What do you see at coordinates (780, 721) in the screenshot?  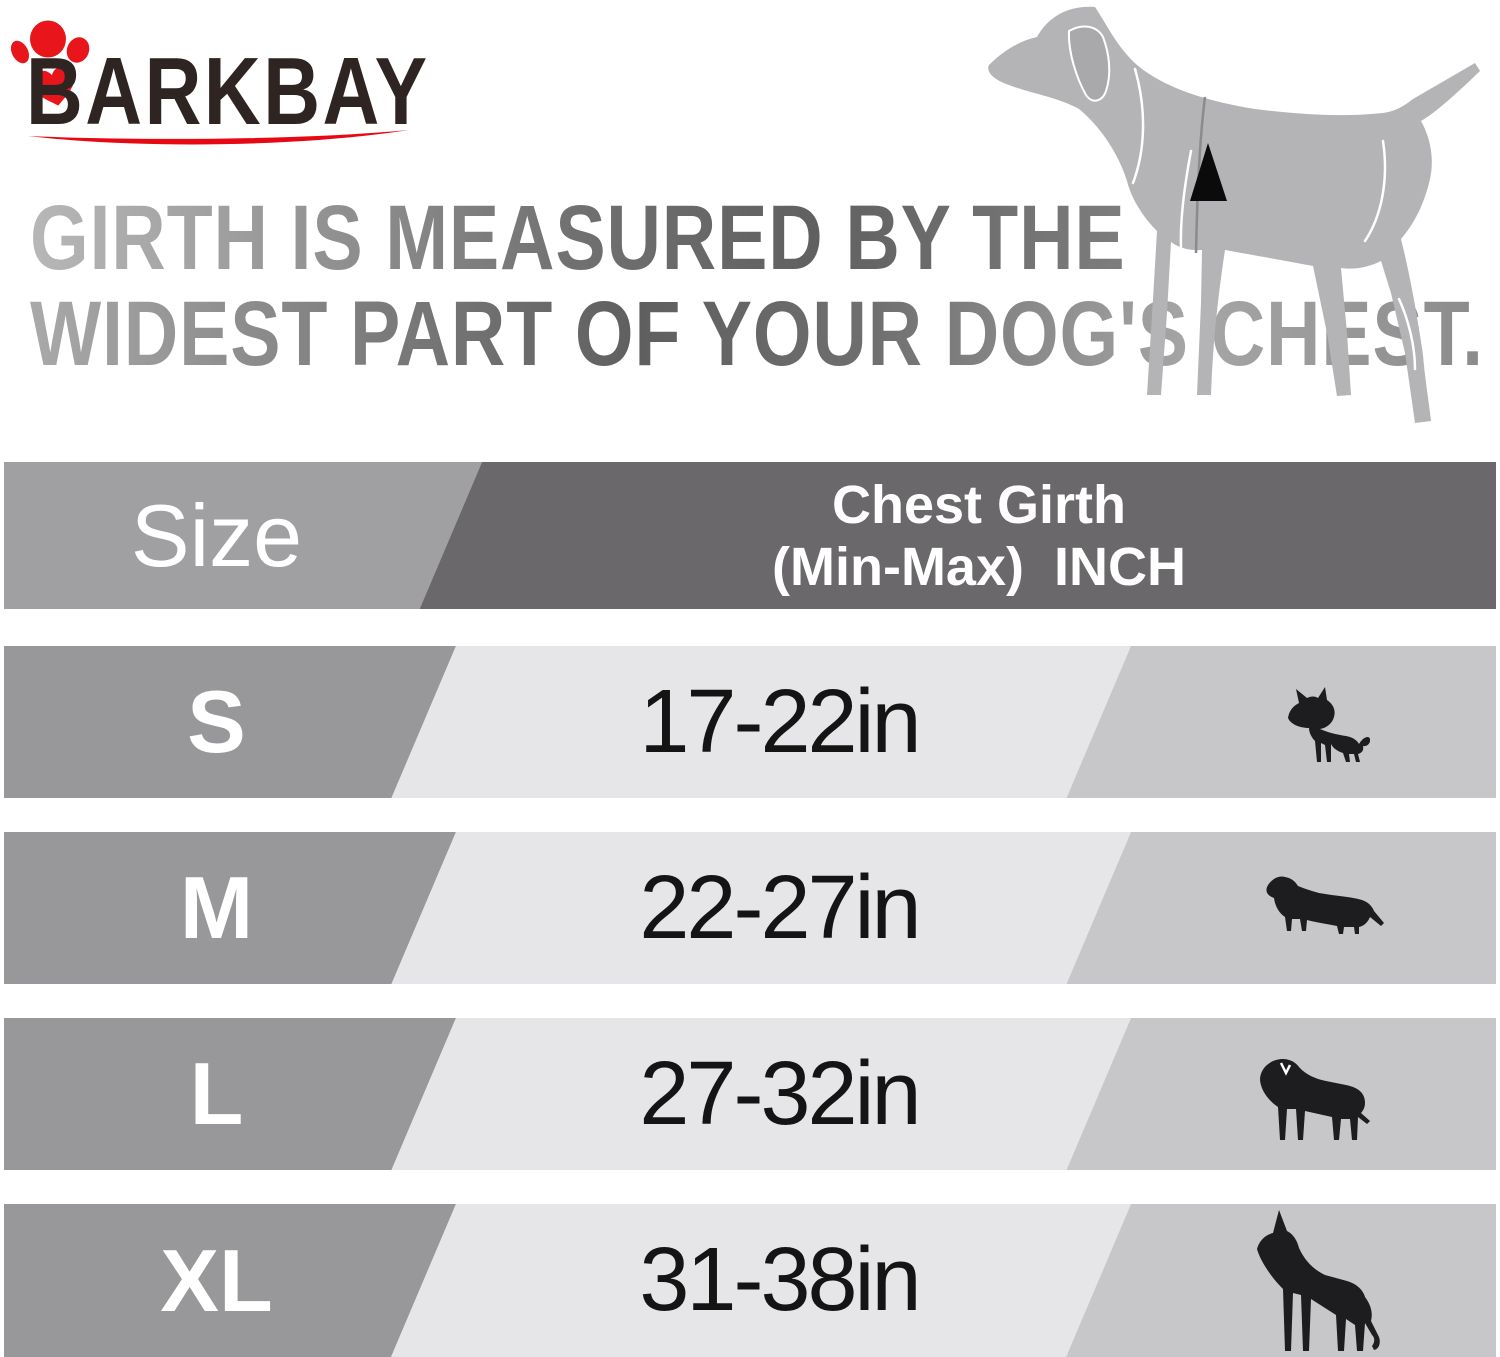 I see `row-girth-value: 17-22in` at bounding box center [780, 721].